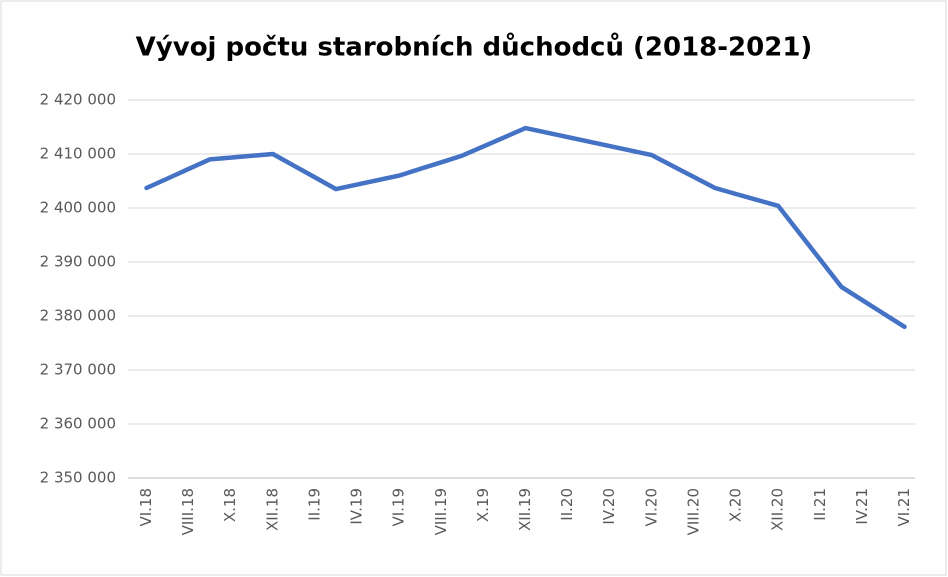 This screenshot has width=948, height=577. I want to click on x-tick-label: XII.19, so click(525, 509).